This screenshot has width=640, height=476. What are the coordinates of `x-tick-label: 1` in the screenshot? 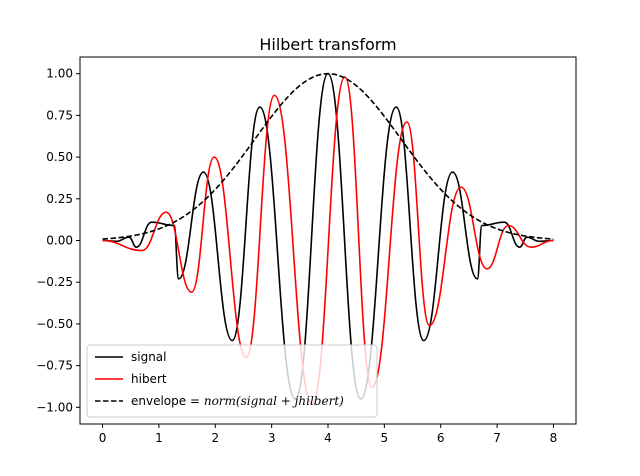 It's located at (159, 438).